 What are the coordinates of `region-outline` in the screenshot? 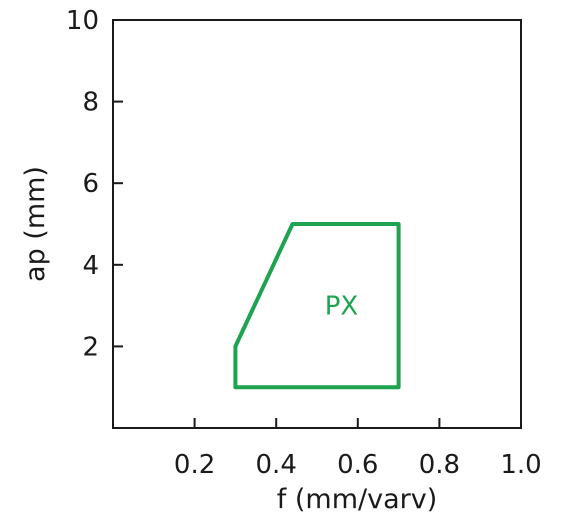 It's located at (317, 306).